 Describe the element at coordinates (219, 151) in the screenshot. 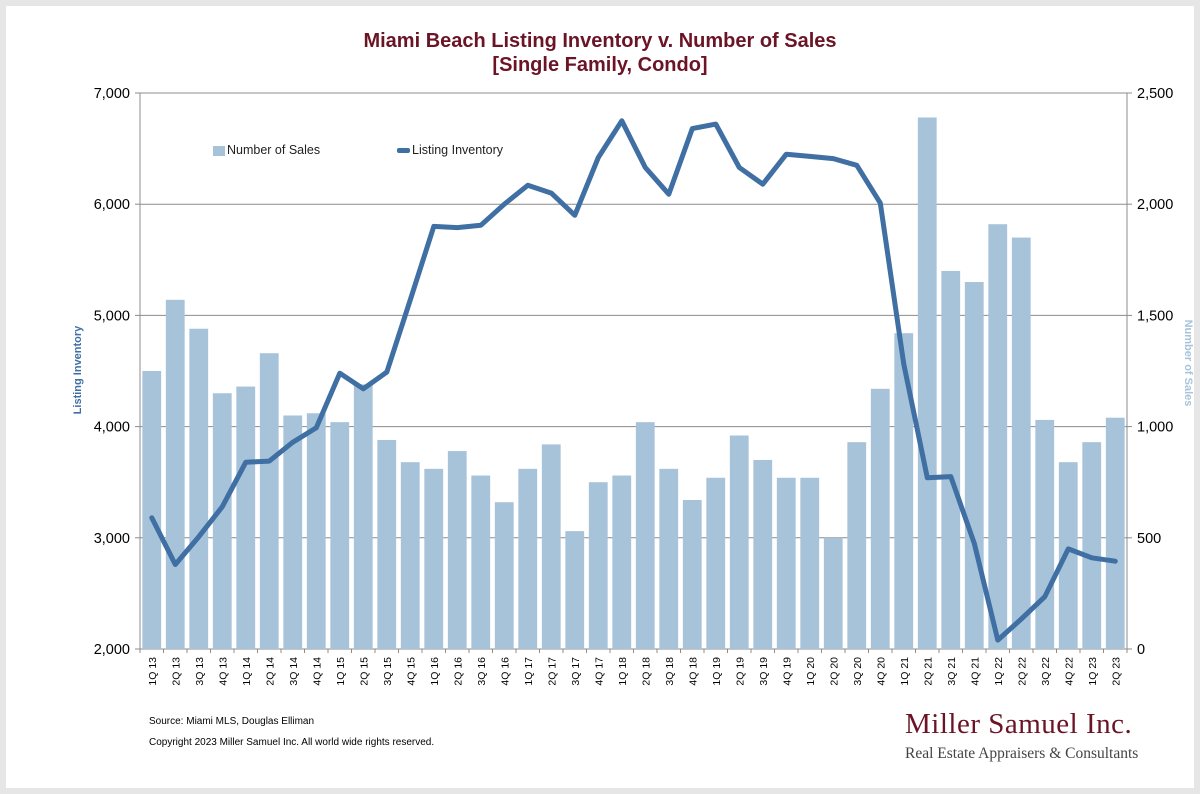

I see `legend-sales-swatch` at that location.